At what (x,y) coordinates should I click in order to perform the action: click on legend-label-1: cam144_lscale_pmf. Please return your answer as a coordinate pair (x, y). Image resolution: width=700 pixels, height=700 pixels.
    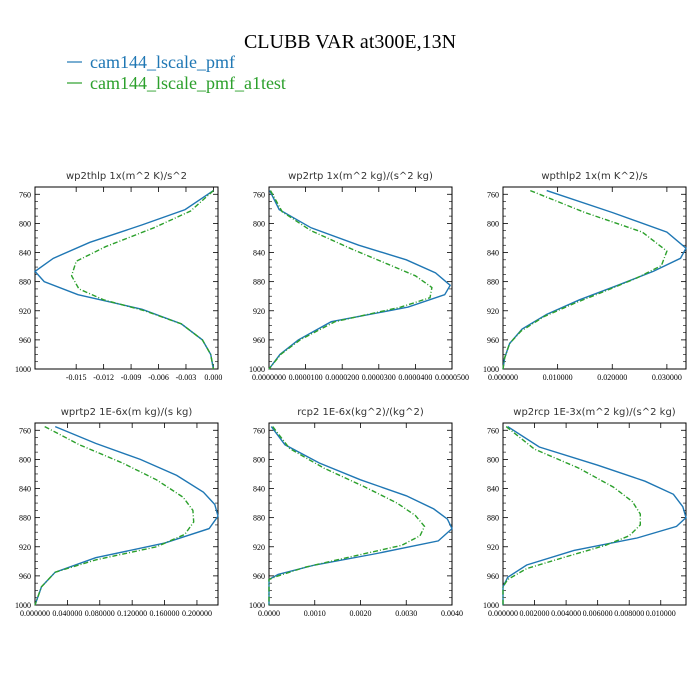
    Looking at the image, I should click on (162, 62).